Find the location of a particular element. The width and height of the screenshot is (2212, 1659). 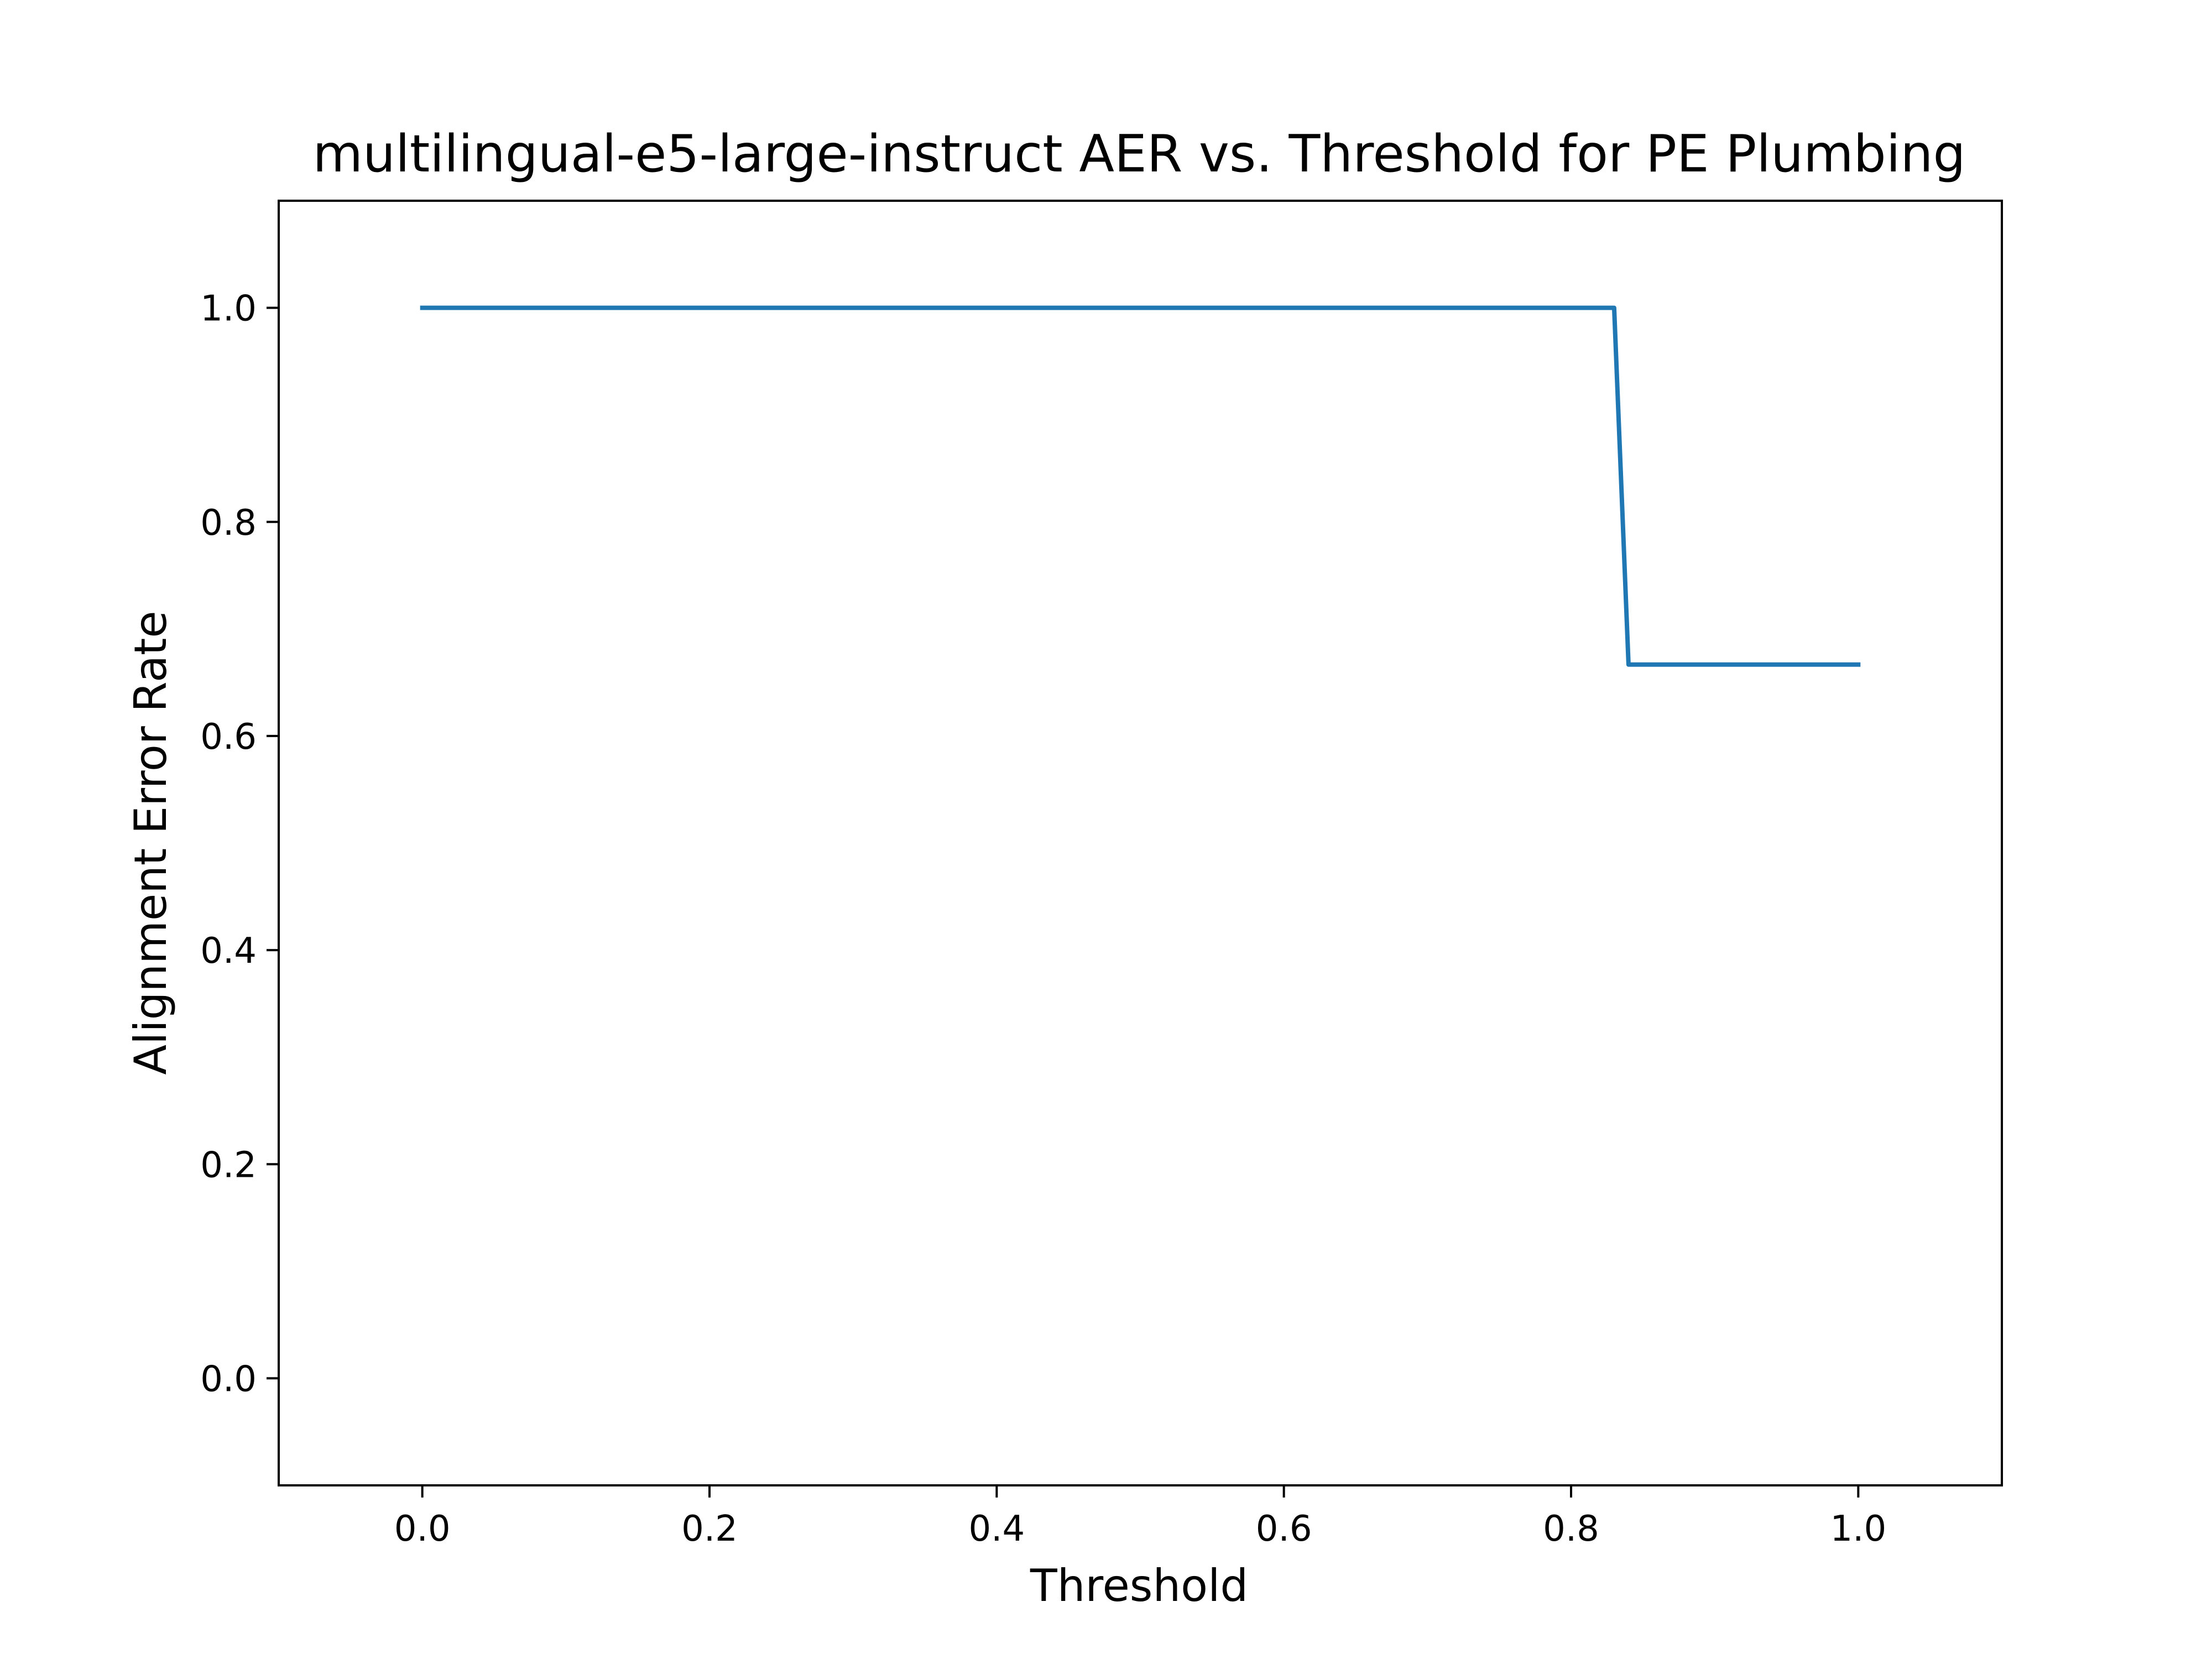

y-tick-label: 0.8 is located at coordinates (229, 524).